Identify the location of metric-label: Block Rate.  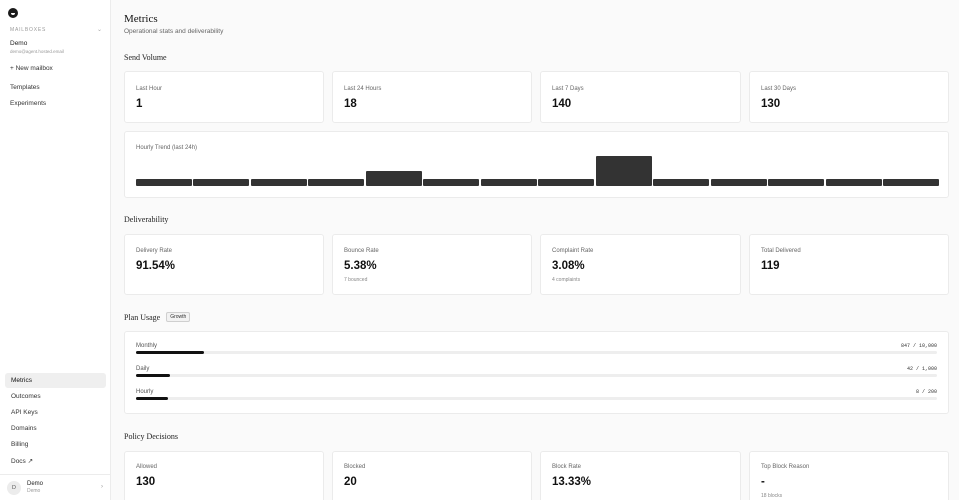
(567, 467).